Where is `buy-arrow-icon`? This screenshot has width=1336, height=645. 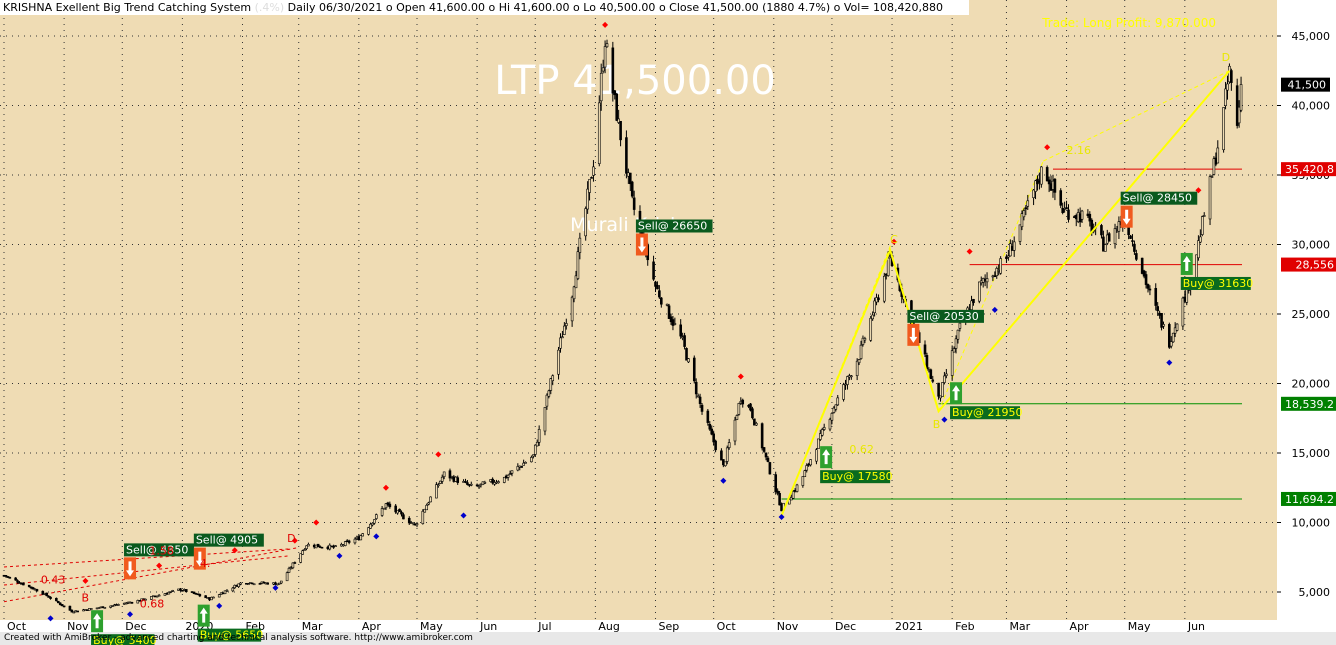 buy-arrow-icon is located at coordinates (97, 621).